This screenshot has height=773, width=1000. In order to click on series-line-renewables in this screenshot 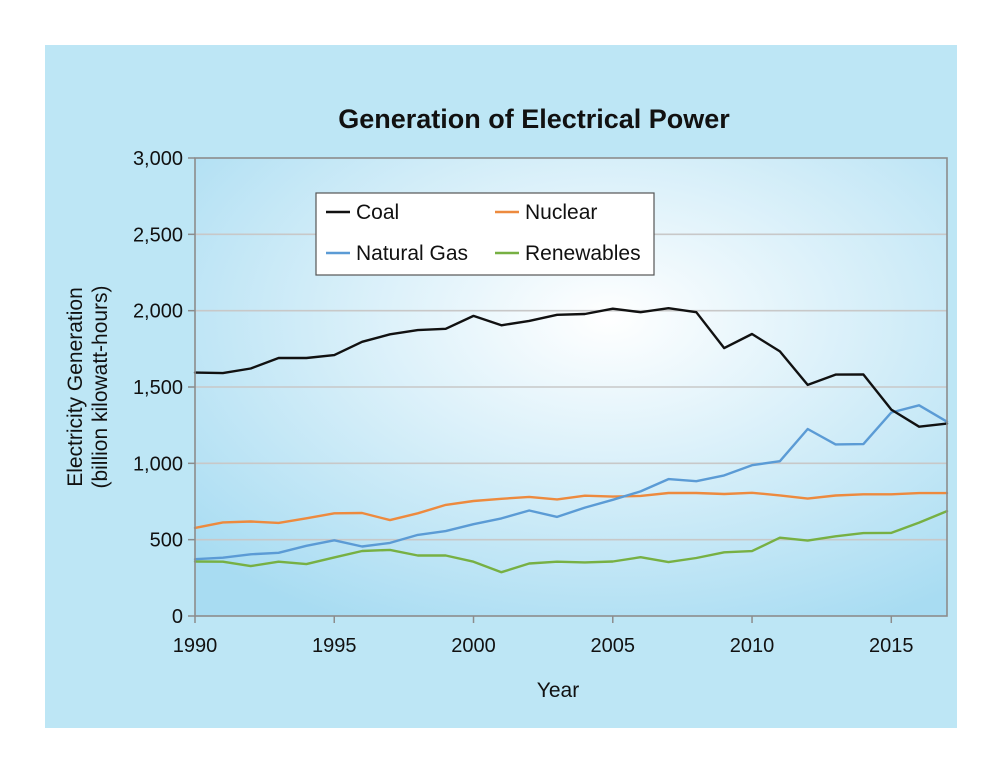, I will do `click(571, 541)`.